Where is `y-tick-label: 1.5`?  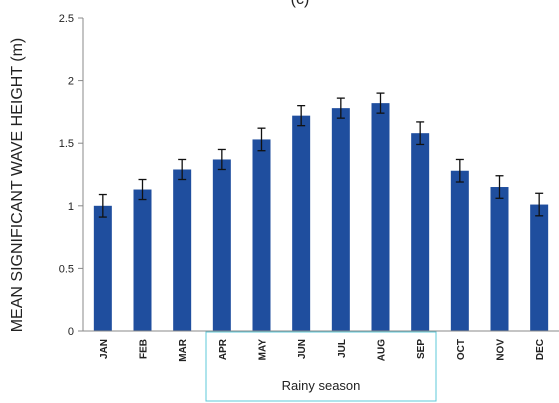 y-tick-label: 1.5 is located at coordinates (66, 144).